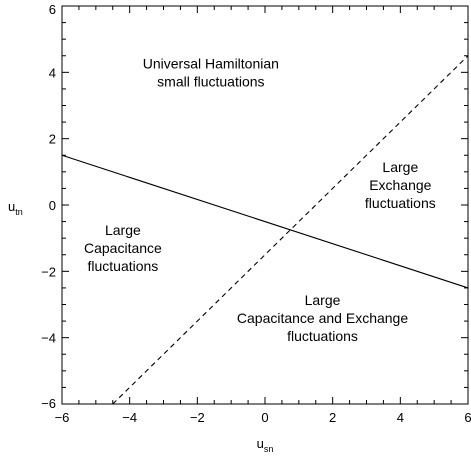  Describe the element at coordinates (123, 248) in the screenshot. I see `region-label-capacitance: Large Capacitance fluctuations` at that location.